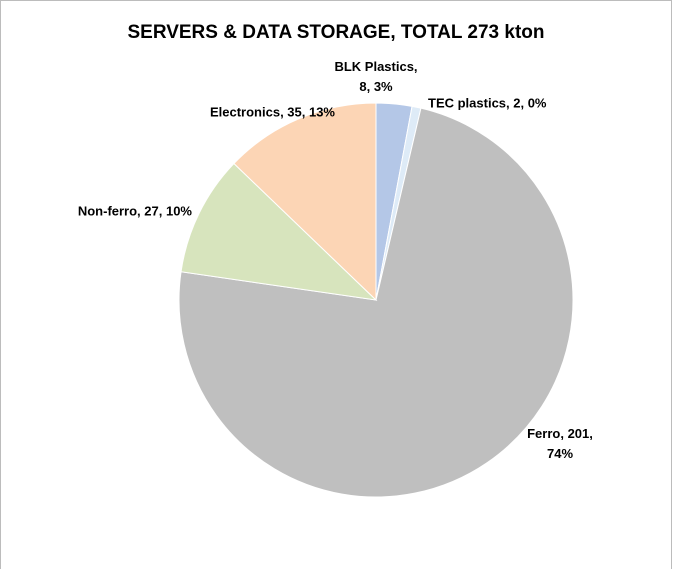  Describe the element at coordinates (375, 66) in the screenshot. I see `data-label-line: BLK Plastics,` at that location.